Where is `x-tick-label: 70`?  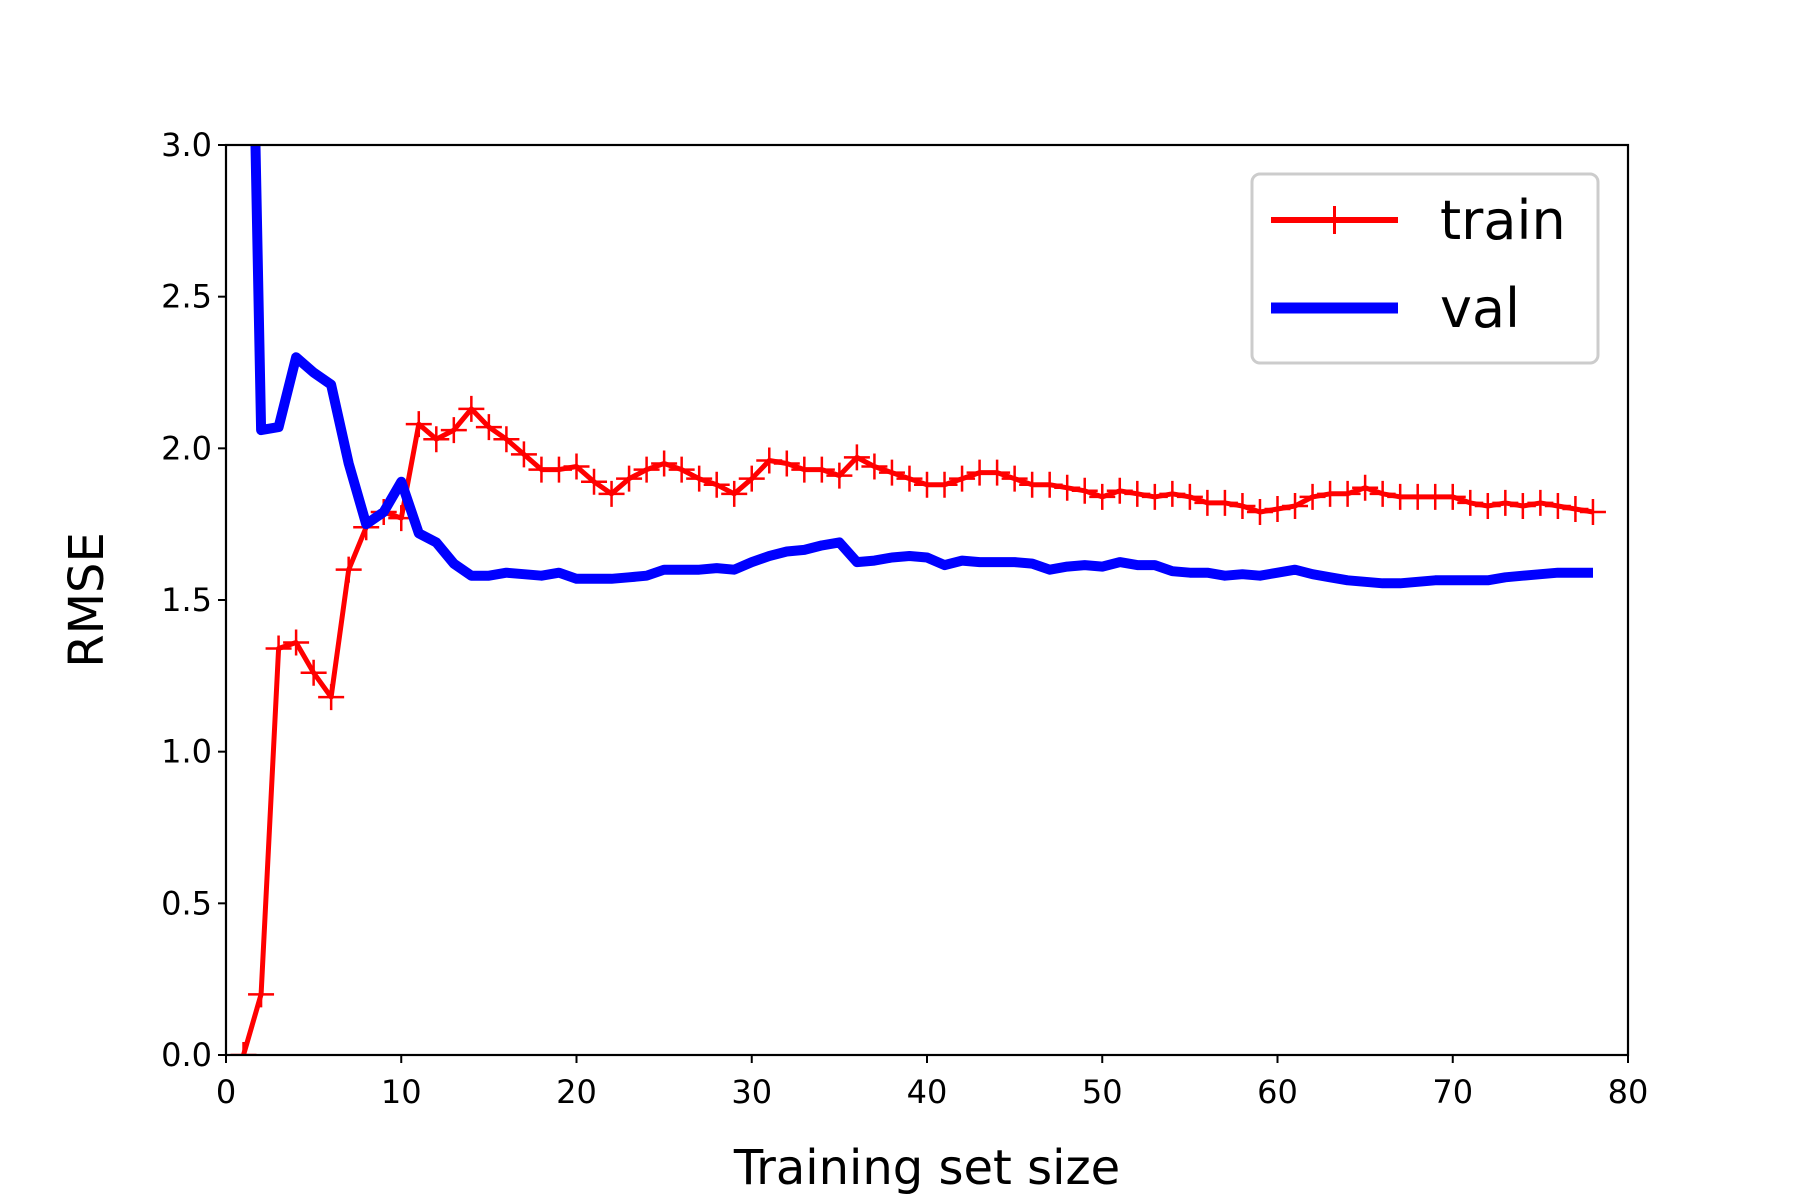 x-tick-label: 70 is located at coordinates (1452, 1092).